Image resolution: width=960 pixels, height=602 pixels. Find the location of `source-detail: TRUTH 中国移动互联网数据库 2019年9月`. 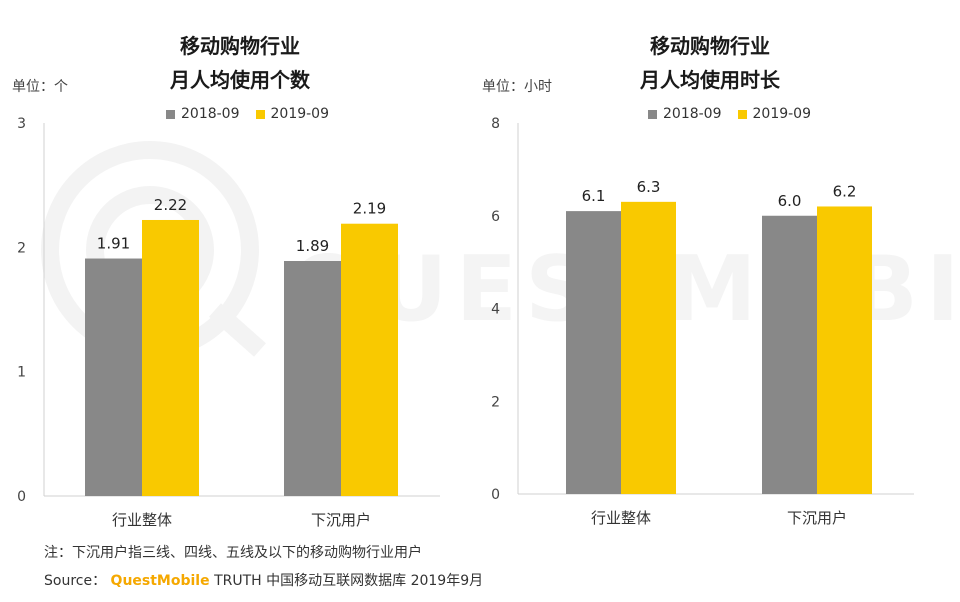

source-detail: TRUTH 中国移动互联网数据库 2019年9月 is located at coordinates (349, 581).